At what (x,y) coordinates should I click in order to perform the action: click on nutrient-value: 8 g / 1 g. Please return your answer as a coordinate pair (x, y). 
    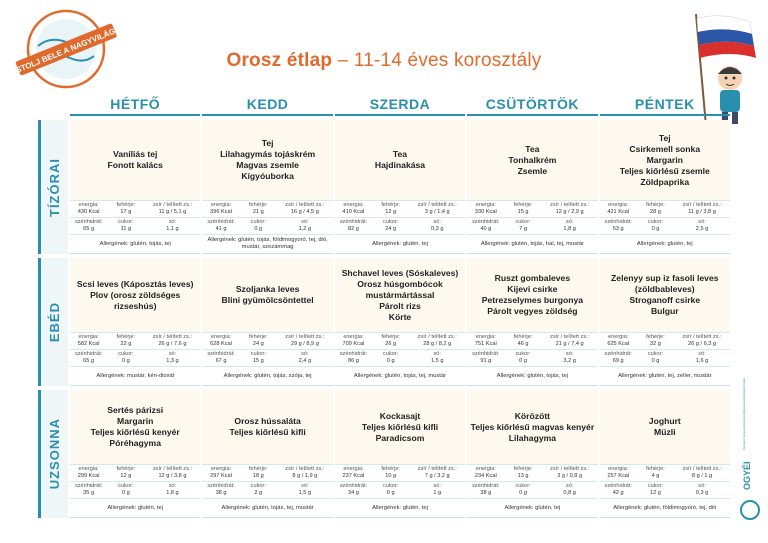
    Looking at the image, I should click on (702, 476).